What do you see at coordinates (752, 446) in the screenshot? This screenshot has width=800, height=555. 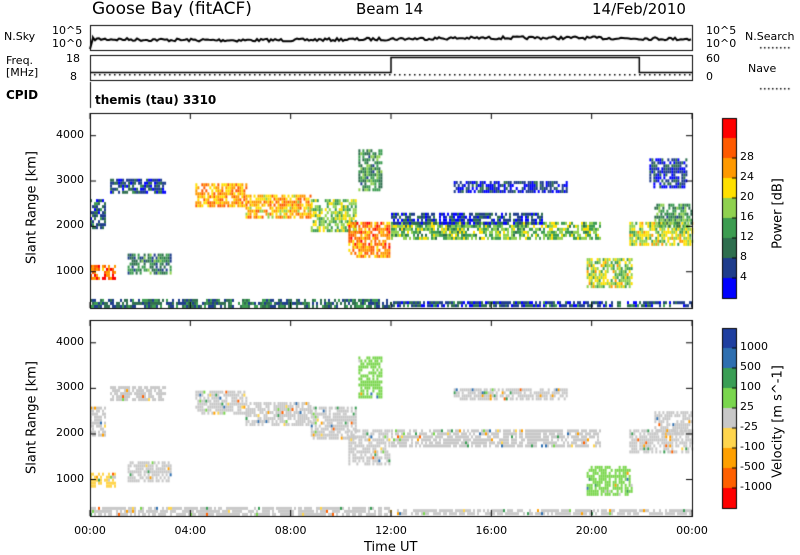 I see `colorbar1-tick-5: -100` at bounding box center [752, 446].